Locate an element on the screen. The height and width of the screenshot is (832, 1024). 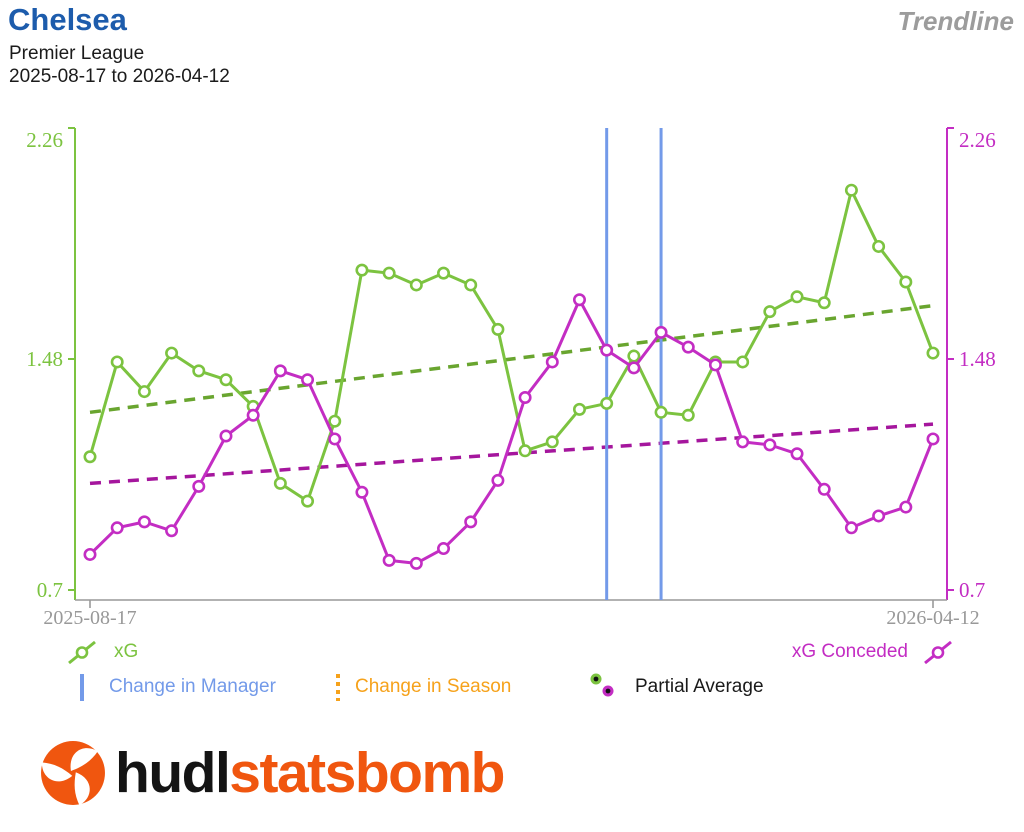
x-tick-label: 2025-08-17 is located at coordinates (89, 618).